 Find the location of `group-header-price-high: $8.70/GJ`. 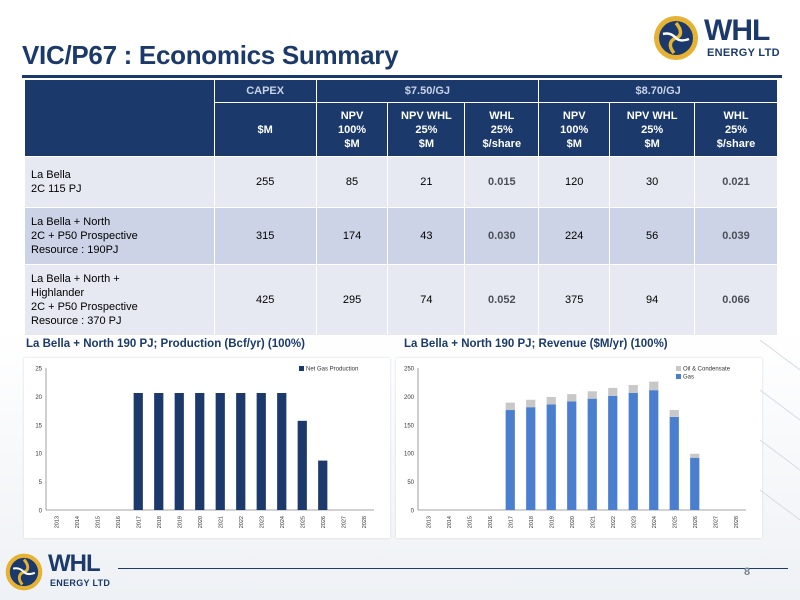

group-header-price-high: $8.70/GJ is located at coordinates (658, 91).